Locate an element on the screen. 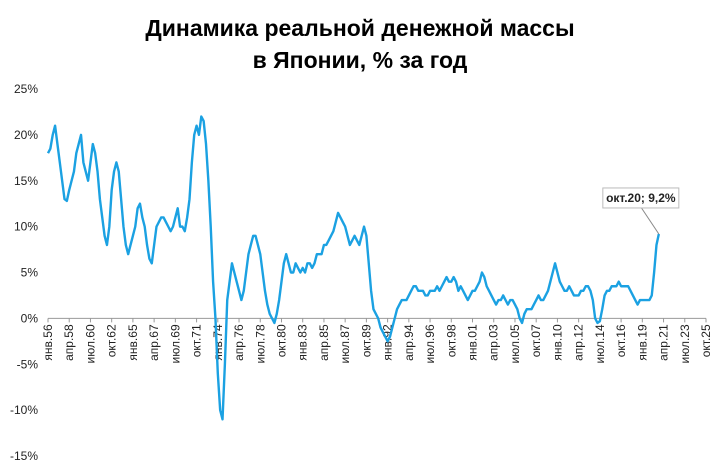 This screenshot has height=470, width=720. annotation-leader is located at coordinates (650, 220).